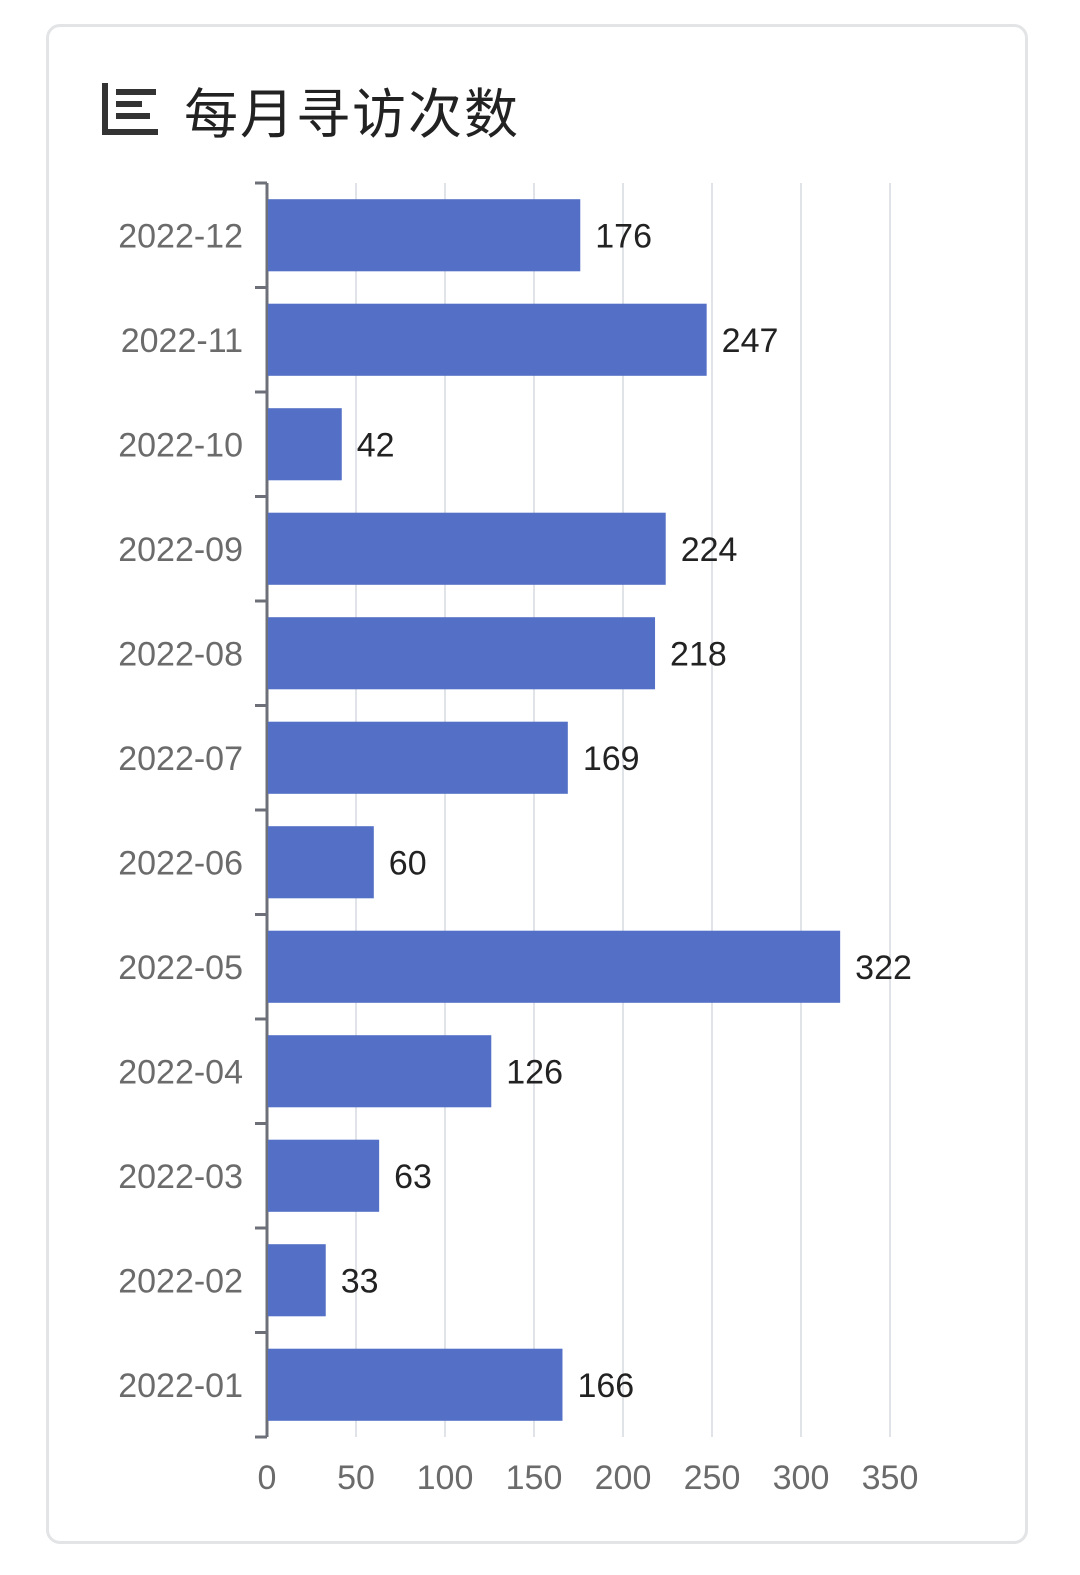 This screenshot has width=1080, height=1575. Describe the element at coordinates (801, 1478) in the screenshot. I see `x-tick-label: 300` at that location.